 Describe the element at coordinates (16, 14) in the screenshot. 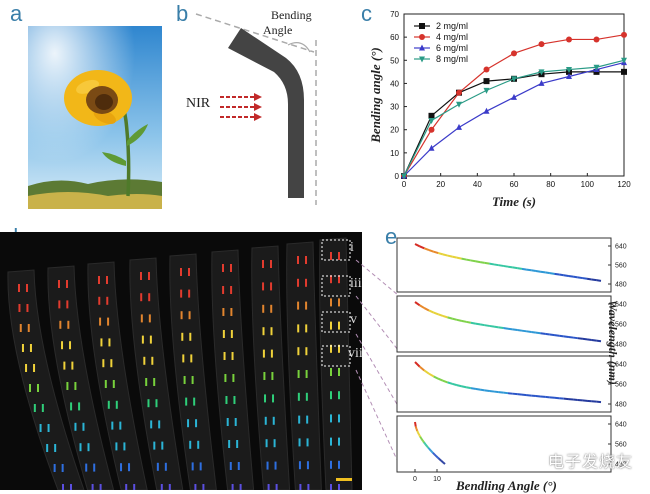

I see `panel-label-a: a` at that location.